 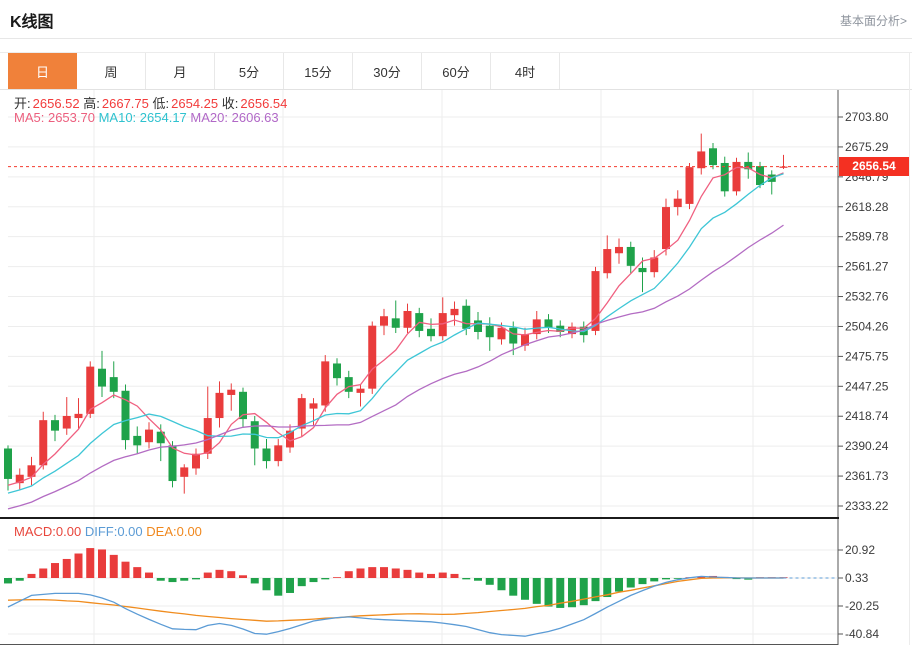 I want to click on svg-text: 2390.24, so click(x=867, y=446).